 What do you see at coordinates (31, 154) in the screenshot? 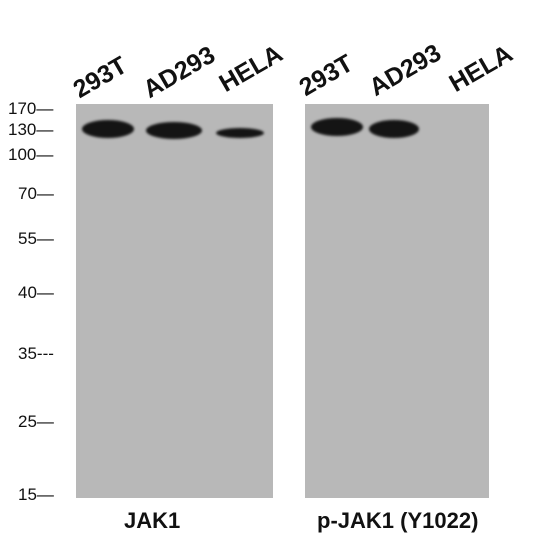
I see `marker-100: 100—` at bounding box center [31, 154].